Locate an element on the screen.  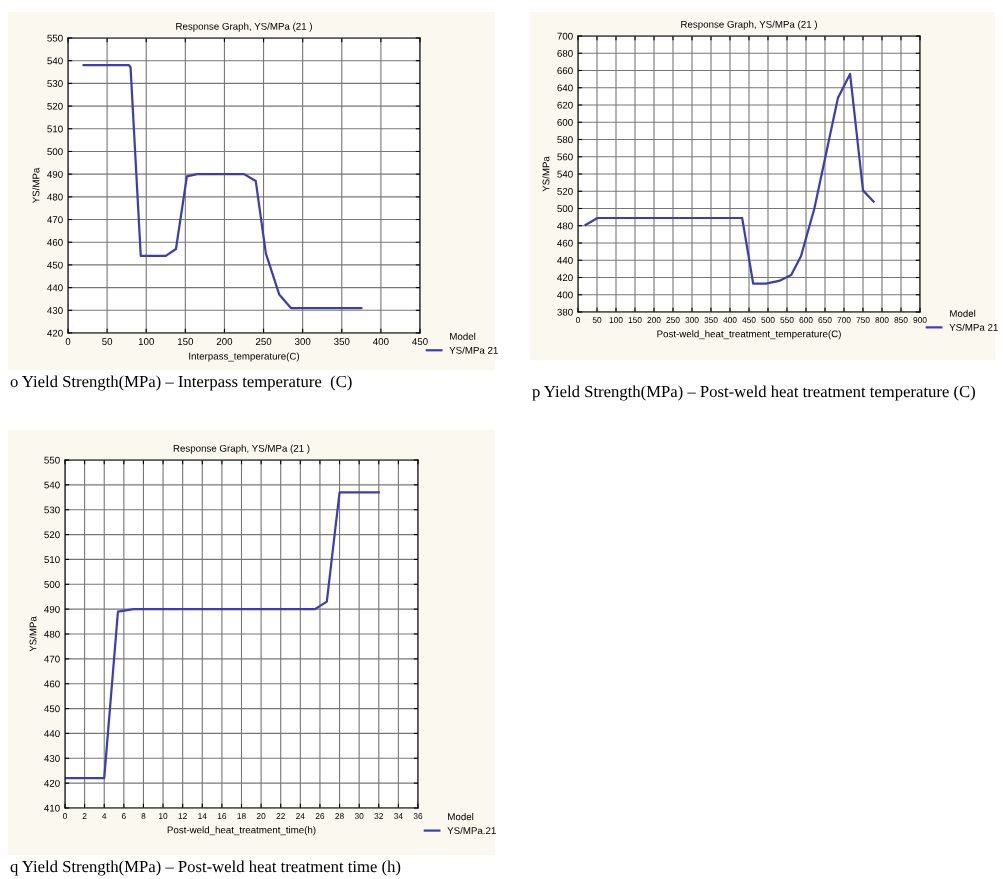
y-tick-label: 470 is located at coordinates (52, 659).